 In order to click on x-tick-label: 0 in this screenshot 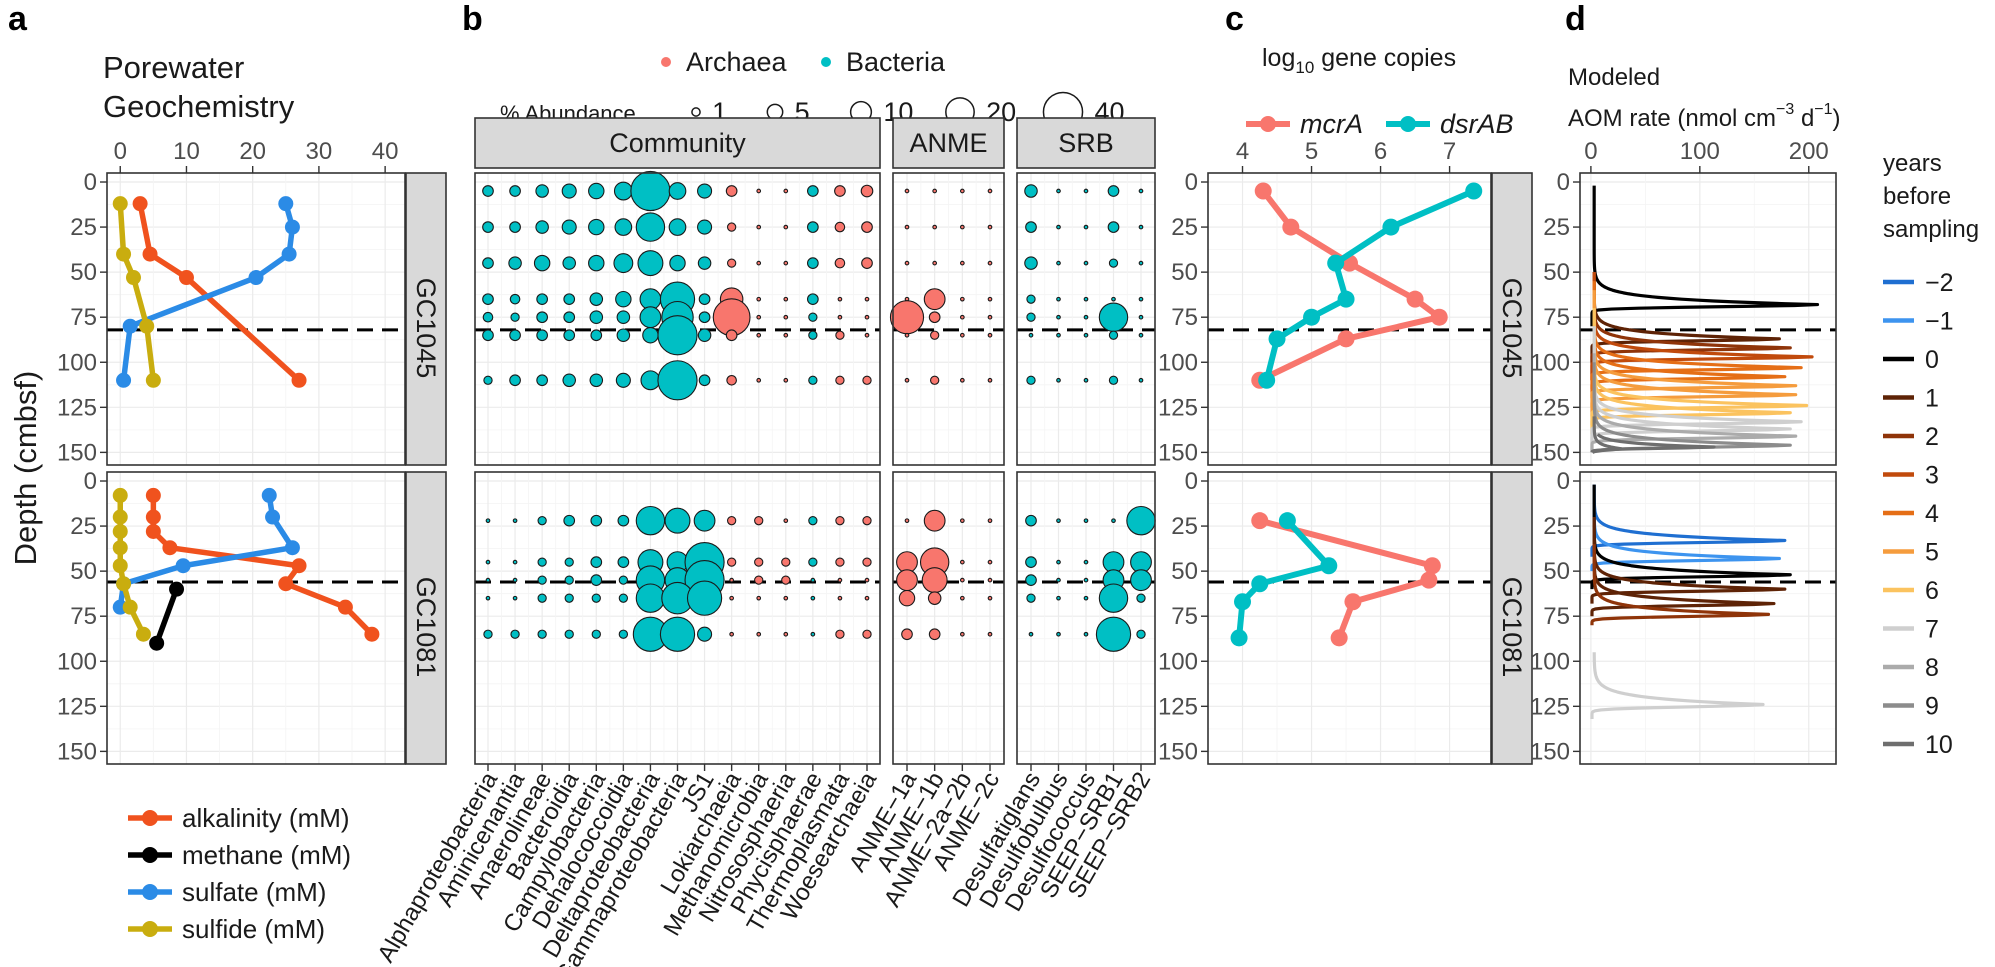, I will do `click(1590, 151)`.